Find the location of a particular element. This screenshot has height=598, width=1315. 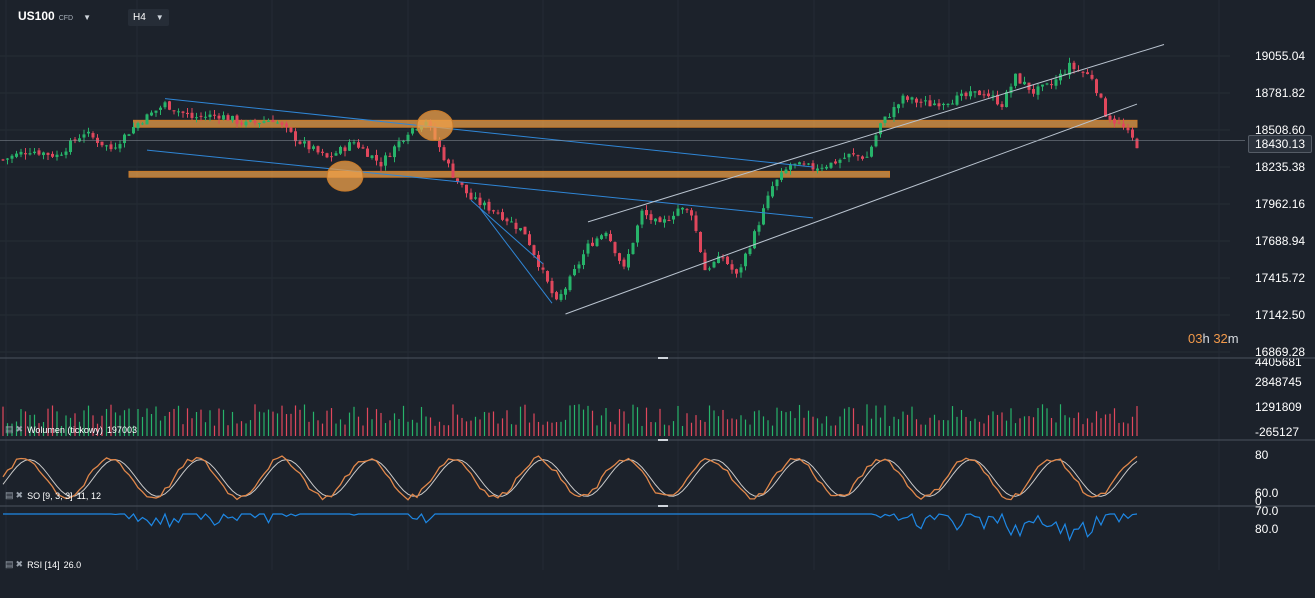

volume-tick-label: -265127 is located at coordinates (1277, 432).